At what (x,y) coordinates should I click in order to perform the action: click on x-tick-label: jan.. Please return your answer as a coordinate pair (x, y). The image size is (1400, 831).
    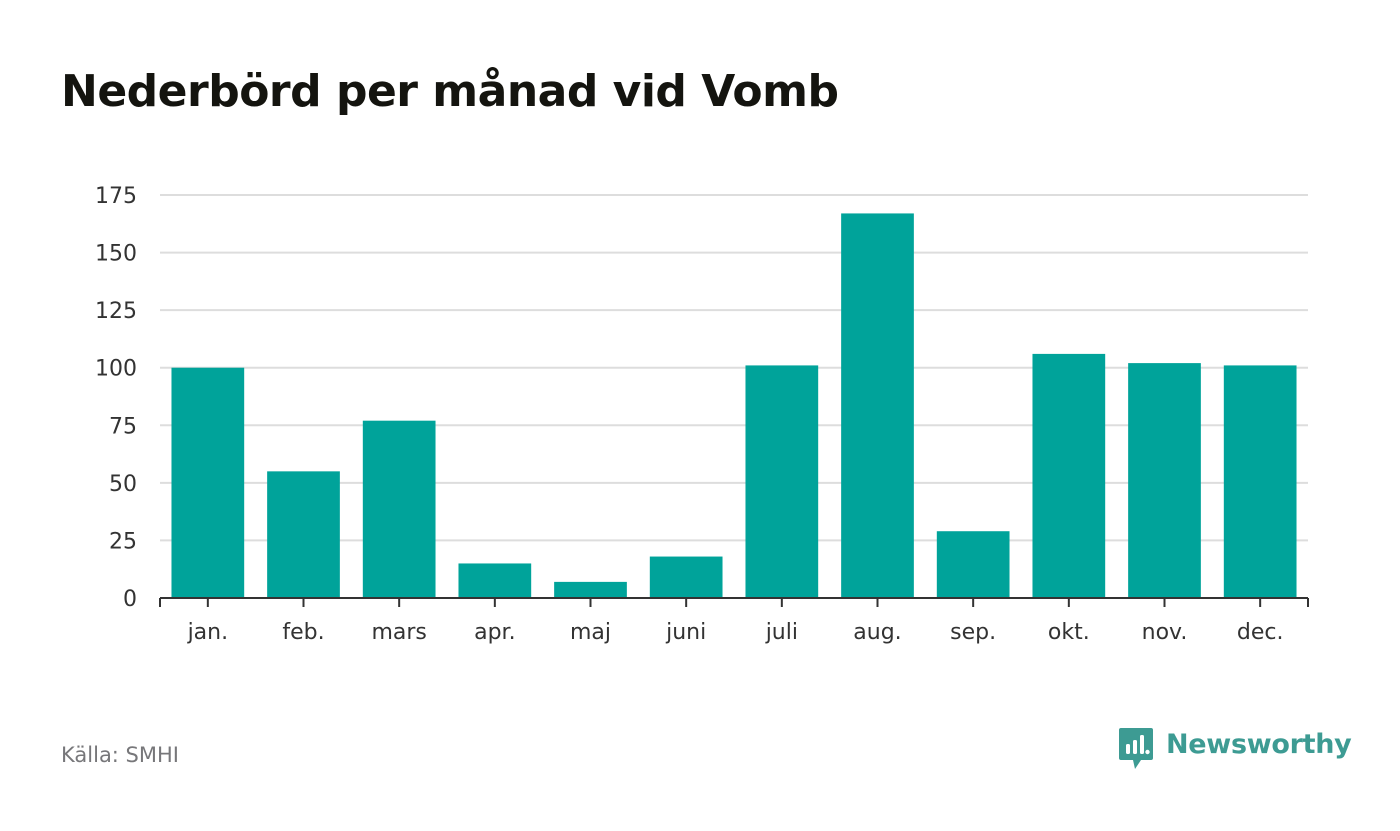
    Looking at the image, I should click on (208, 632).